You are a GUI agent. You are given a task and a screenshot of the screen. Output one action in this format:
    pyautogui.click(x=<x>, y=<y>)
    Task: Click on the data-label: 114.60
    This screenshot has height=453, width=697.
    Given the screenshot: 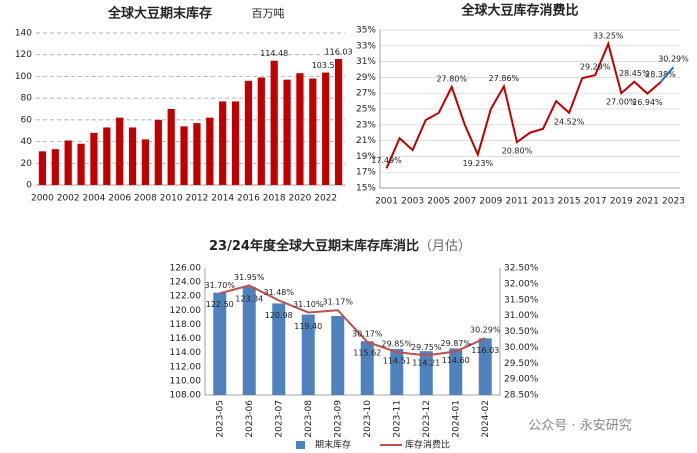 What is the action you would take?
    pyautogui.click(x=456, y=360)
    